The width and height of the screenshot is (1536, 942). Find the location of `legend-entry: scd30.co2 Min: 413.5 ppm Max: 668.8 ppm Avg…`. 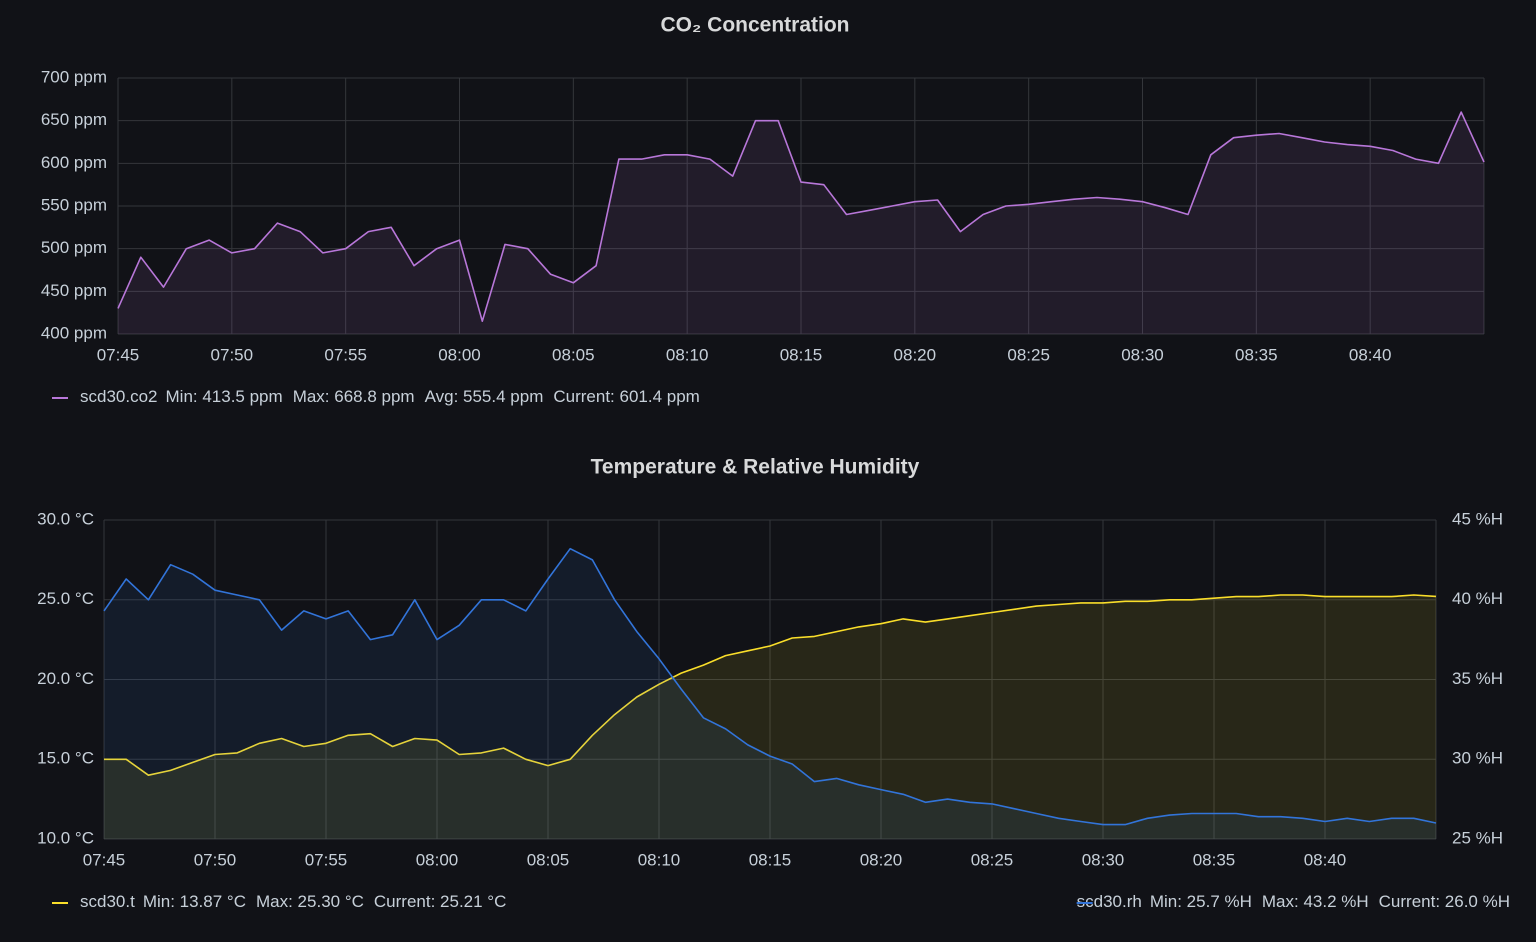

legend-entry: scd30.co2 Min: 413.5 ppm Max: 668.8 ppm Avg… is located at coordinates (390, 396).